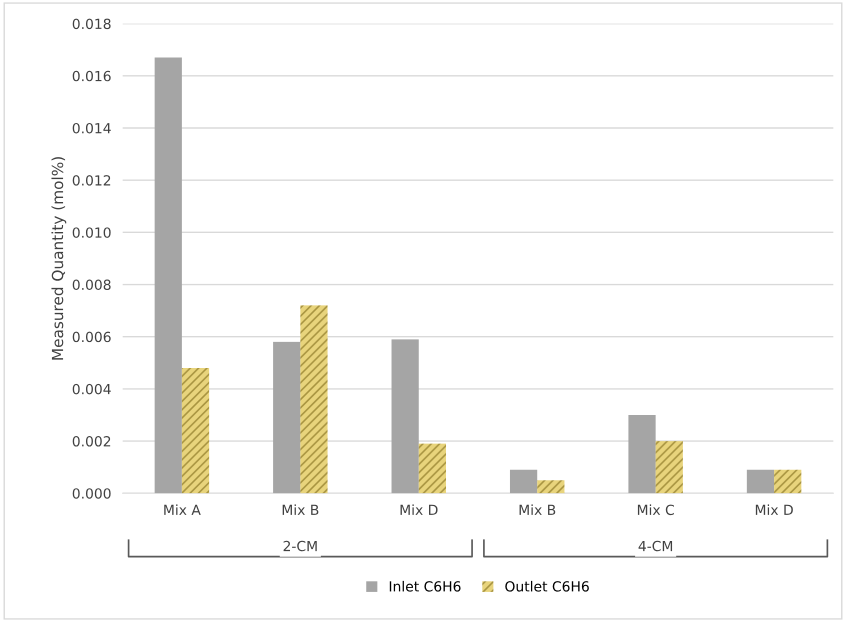  I want to click on y-tick-label: 0.016, so click(91, 76).